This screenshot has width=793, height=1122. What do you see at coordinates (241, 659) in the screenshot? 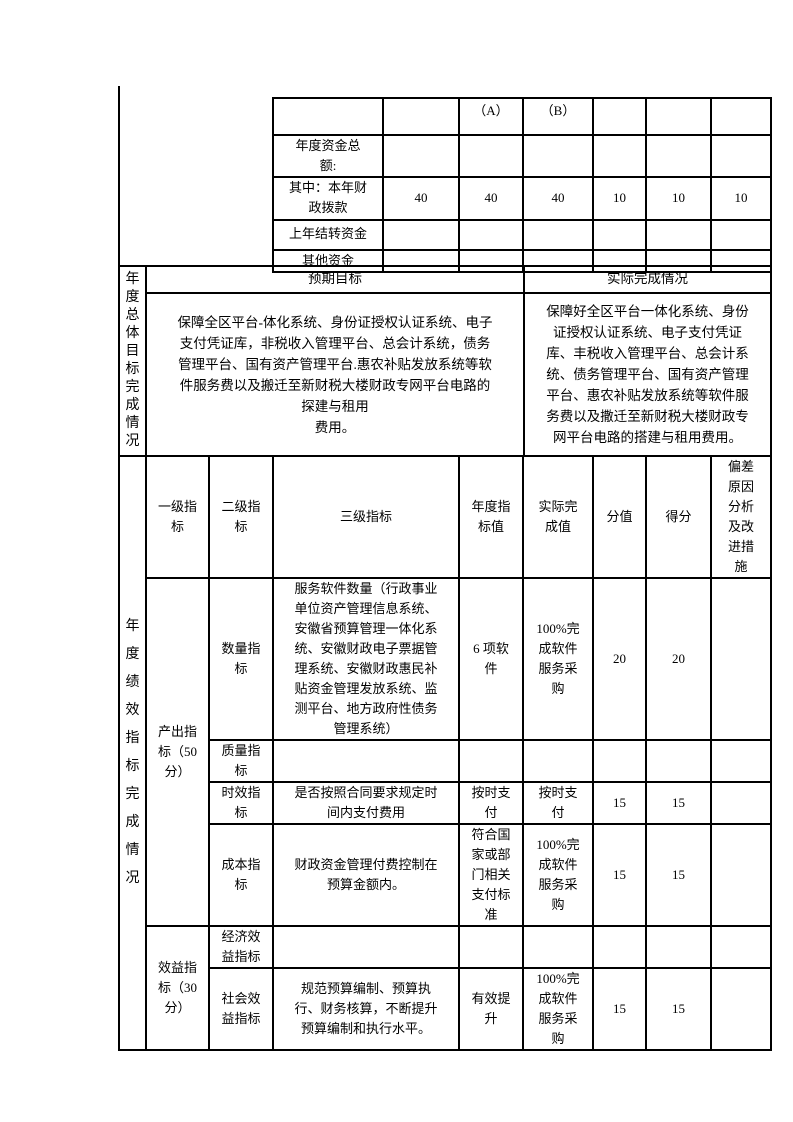
I see `level2-cell: 数量指标` at bounding box center [241, 659].